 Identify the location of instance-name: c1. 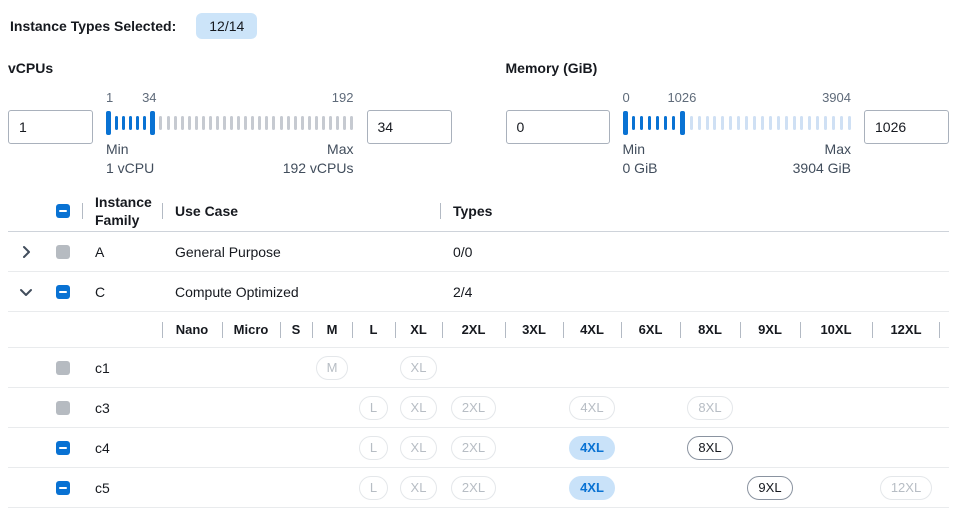
(102, 367).